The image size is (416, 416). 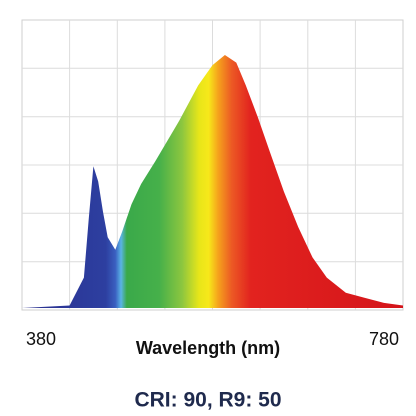 What do you see at coordinates (384, 339) in the screenshot?
I see `x-tick-label: 780` at bounding box center [384, 339].